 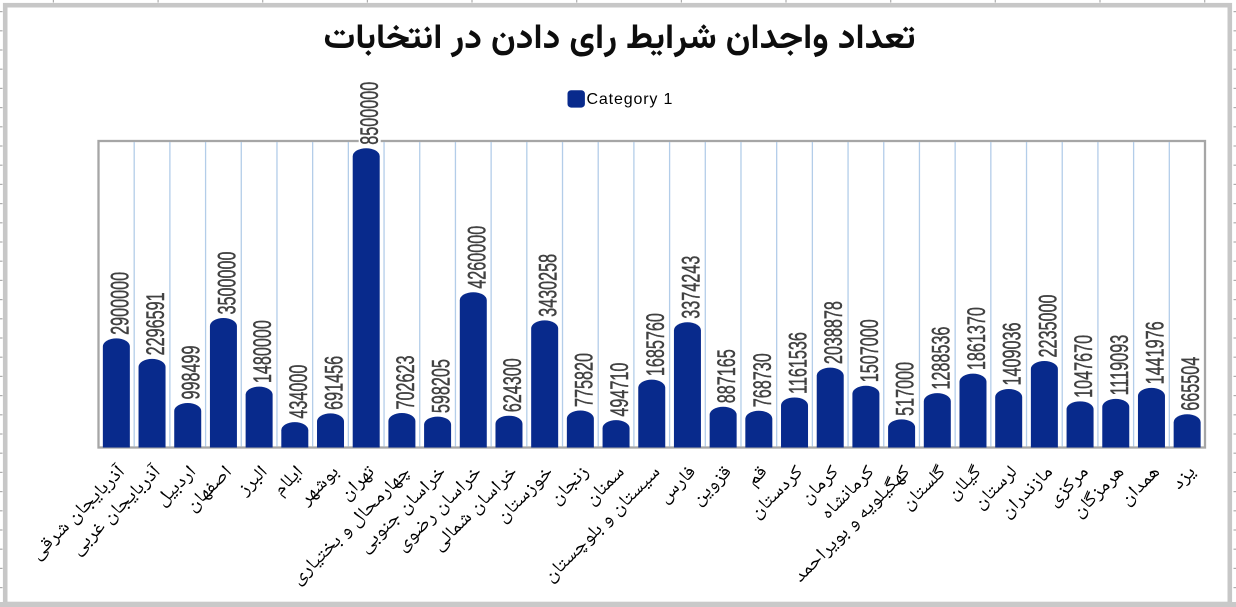 What do you see at coordinates (120, 303) in the screenshot?
I see `svg-text: 2900000` at bounding box center [120, 303].